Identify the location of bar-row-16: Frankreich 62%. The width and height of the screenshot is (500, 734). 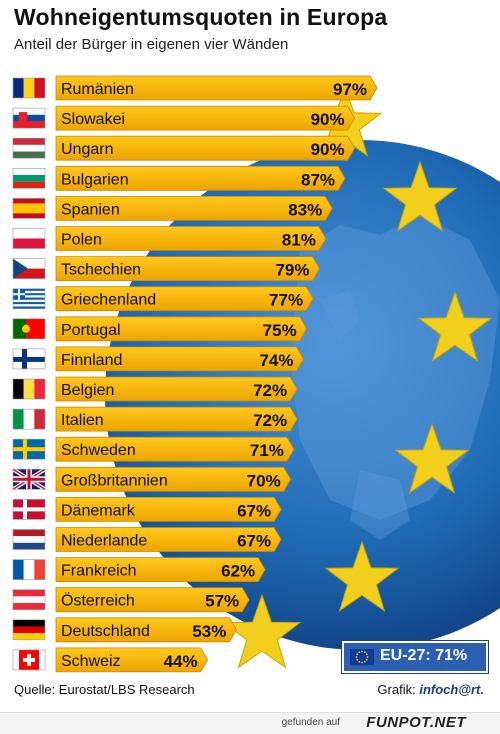
(139, 569).